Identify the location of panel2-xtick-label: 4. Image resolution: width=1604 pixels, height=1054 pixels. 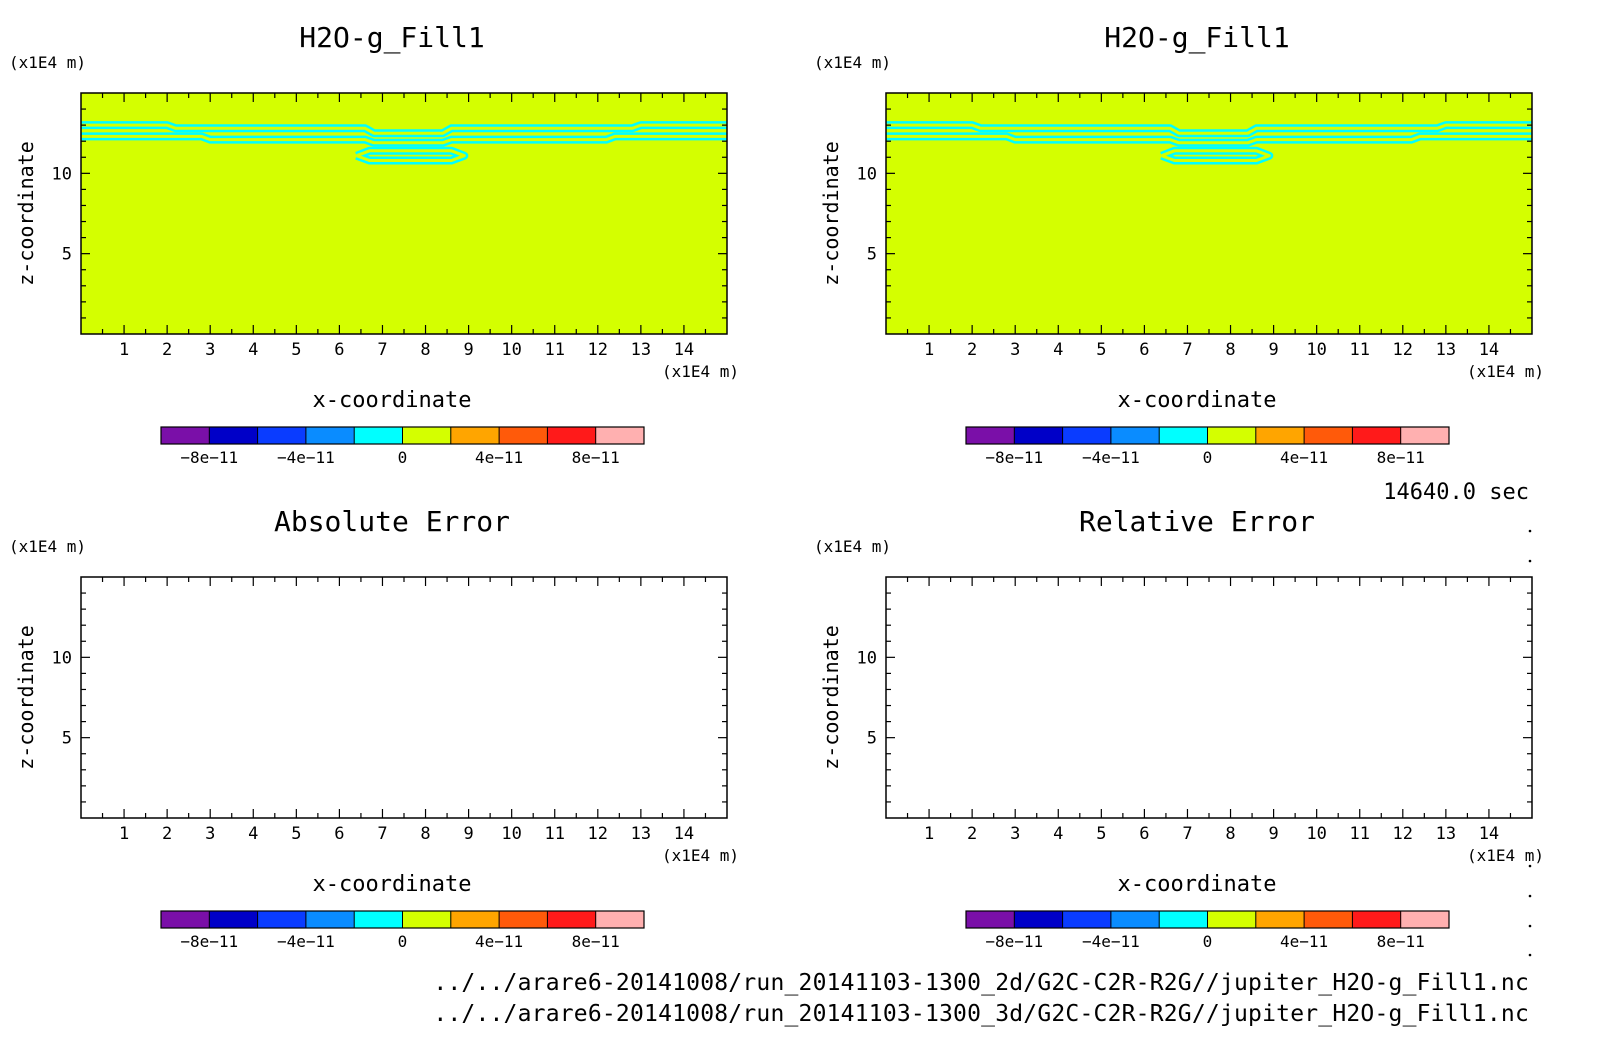
(1058, 350).